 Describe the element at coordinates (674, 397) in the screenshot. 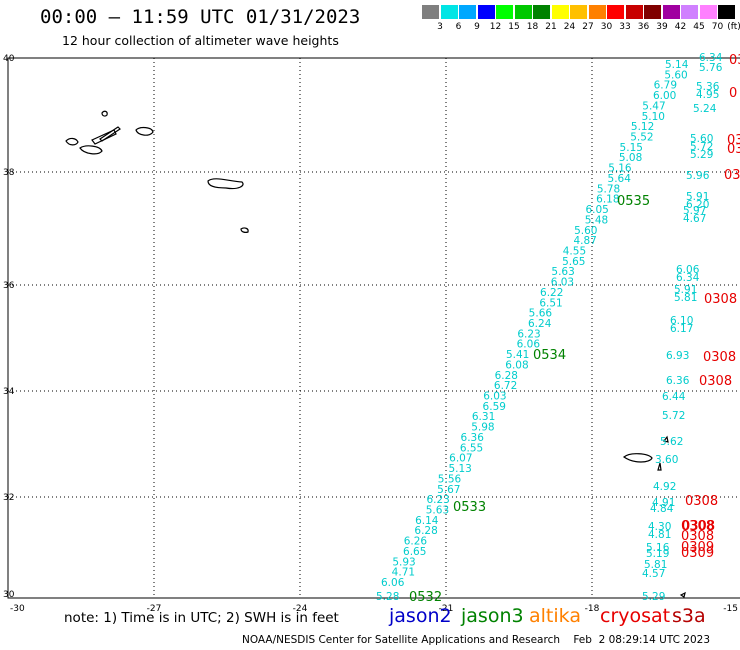

I see `swh-value: 6.44` at that location.